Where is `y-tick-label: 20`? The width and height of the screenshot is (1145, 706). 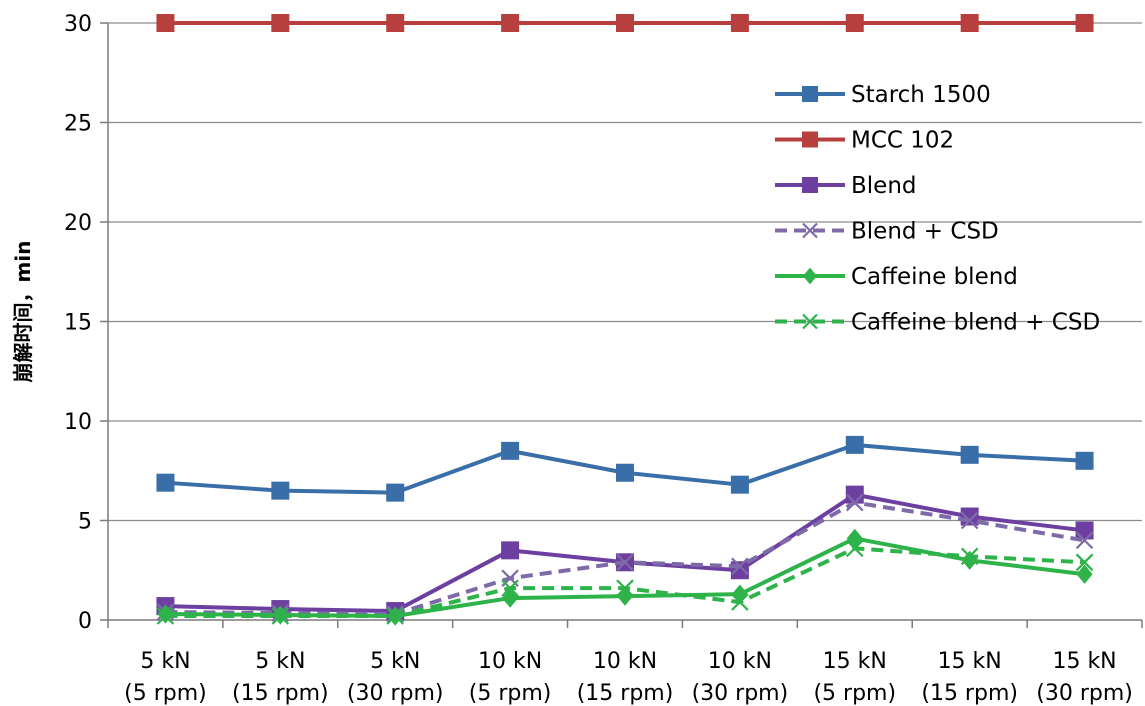 y-tick-label: 20 is located at coordinates (78, 223).